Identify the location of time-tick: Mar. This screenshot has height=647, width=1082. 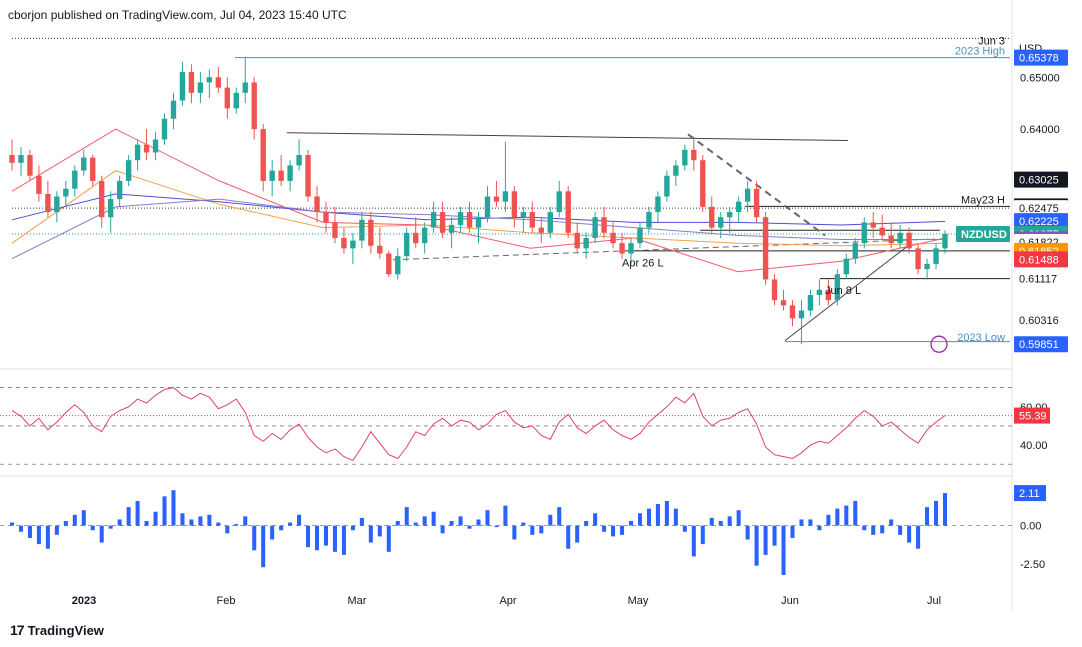
(357, 601).